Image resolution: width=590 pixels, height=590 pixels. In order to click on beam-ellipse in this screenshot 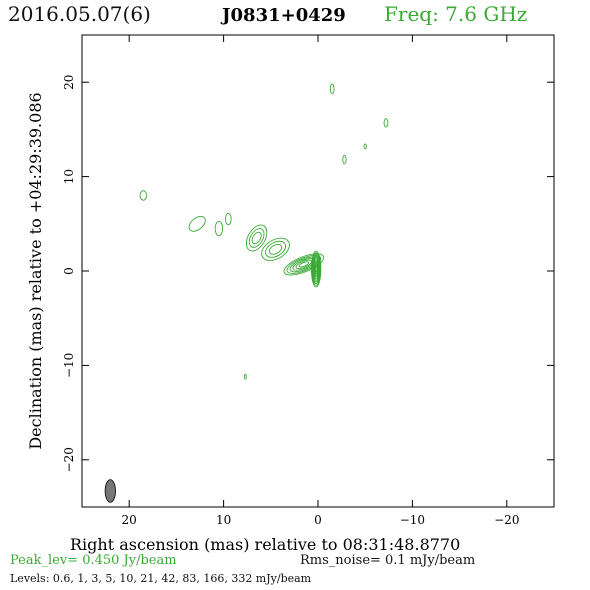, I will do `click(110, 491)`.